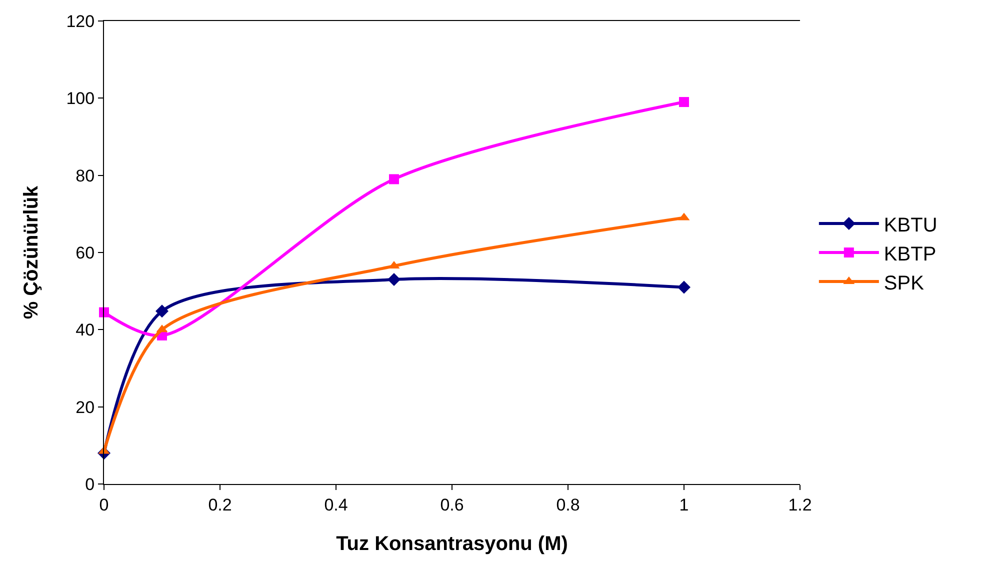  I want to click on x-tick-label: 1, so click(684, 504).